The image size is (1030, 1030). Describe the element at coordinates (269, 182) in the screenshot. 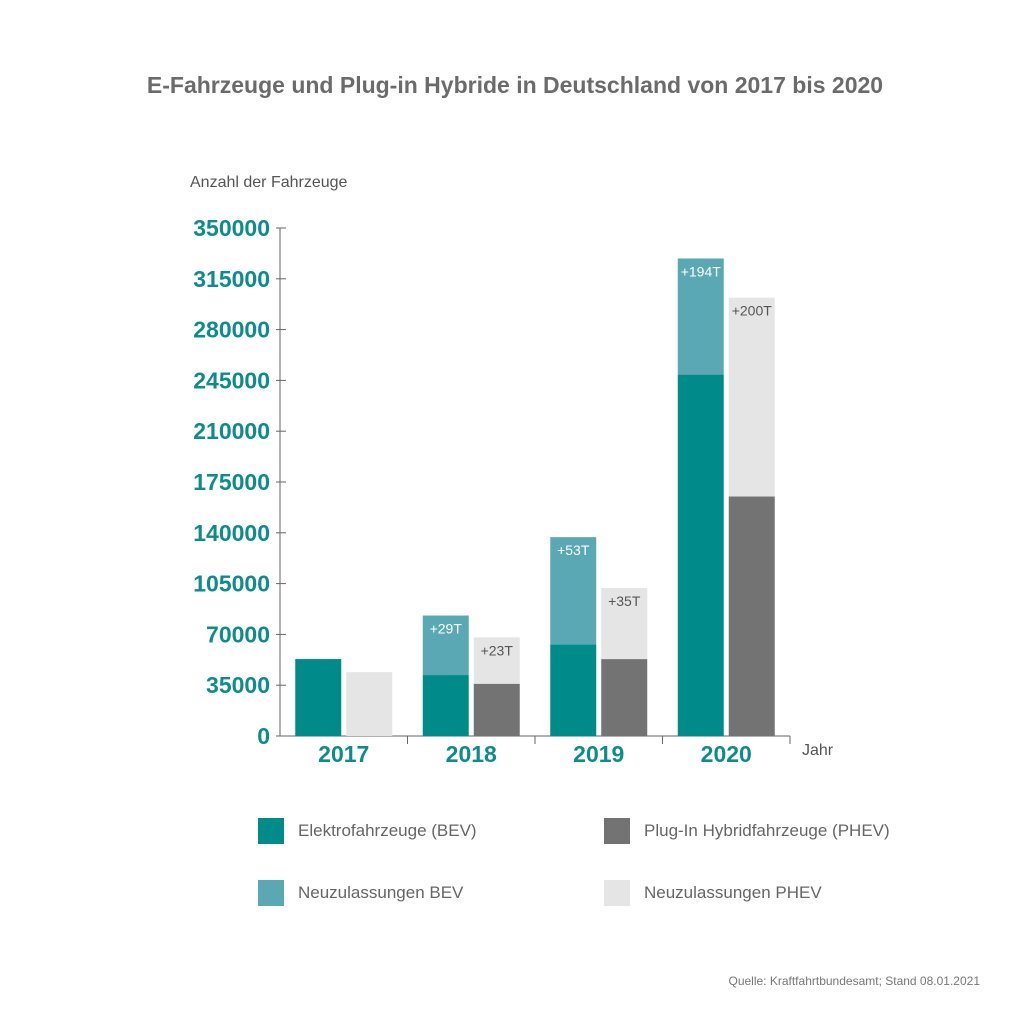

I see `y-axis-label: Anzahl der Fahrzeuge` at that location.